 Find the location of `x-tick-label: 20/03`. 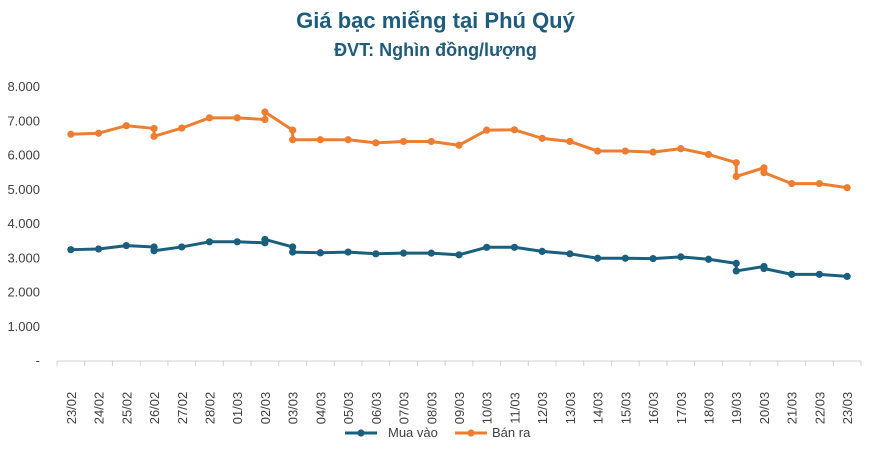

x-tick-label: 20/03 is located at coordinates (764, 408).